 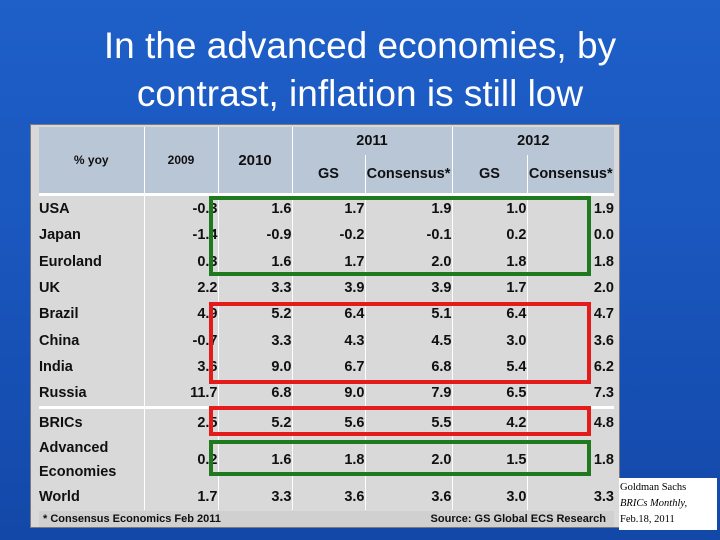 I want to click on cell-gs-2012: 1.5, so click(x=489, y=459).